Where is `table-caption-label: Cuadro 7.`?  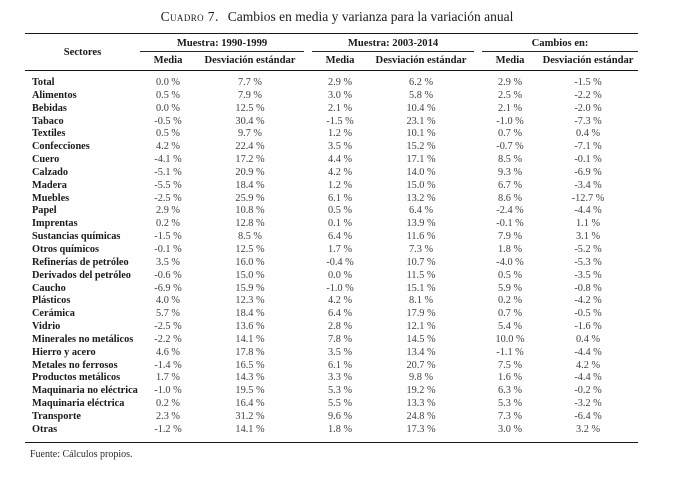
table-caption-label: Cuadro 7. is located at coordinates (189, 16).